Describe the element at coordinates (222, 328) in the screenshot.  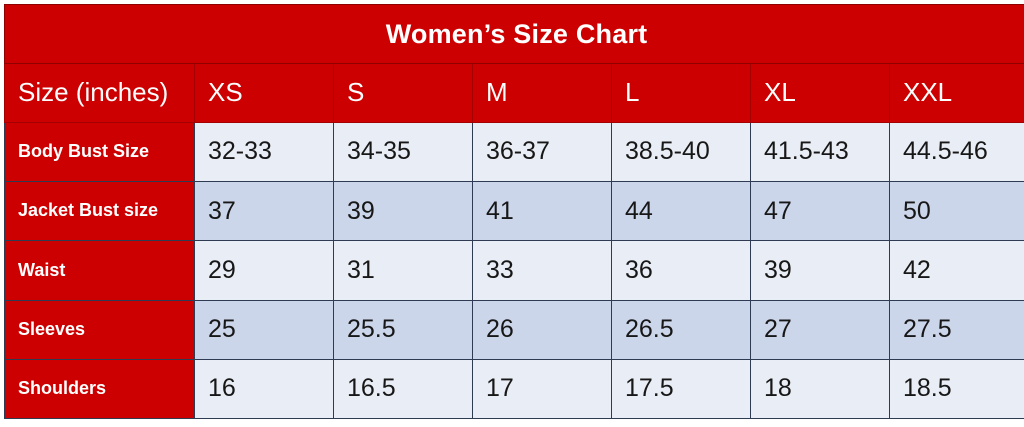
I see `measurement-value: 25` at that location.